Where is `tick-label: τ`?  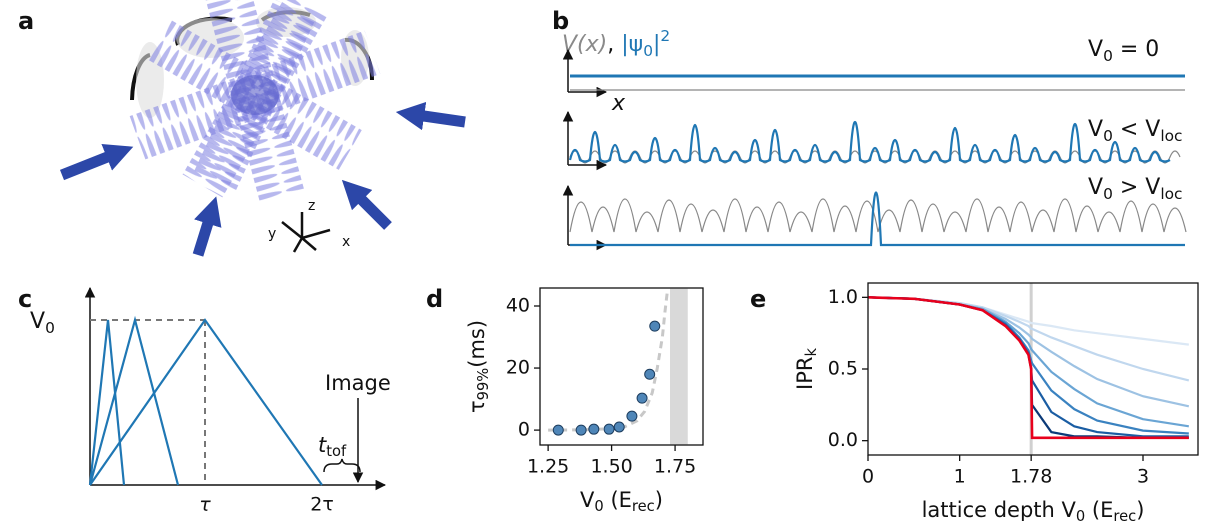
tick-label: τ is located at coordinates (205, 505).